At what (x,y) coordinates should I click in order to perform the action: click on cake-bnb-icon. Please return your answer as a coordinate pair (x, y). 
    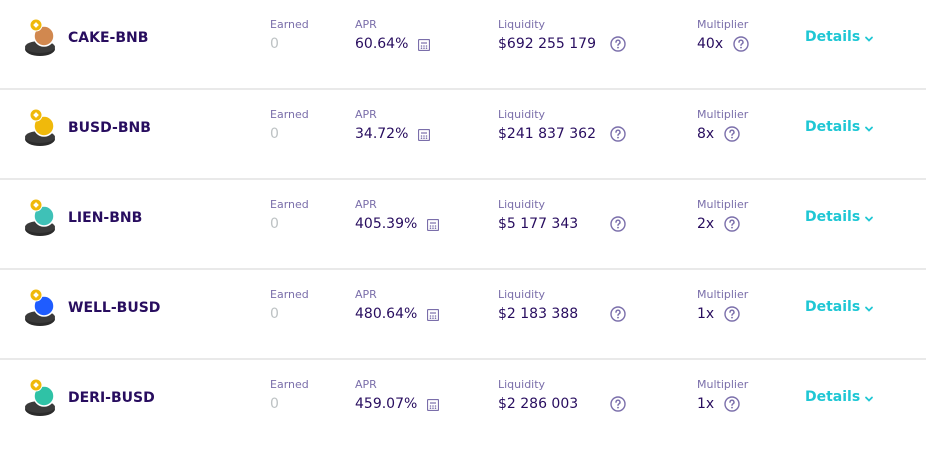
    Looking at the image, I should click on (42, 38).